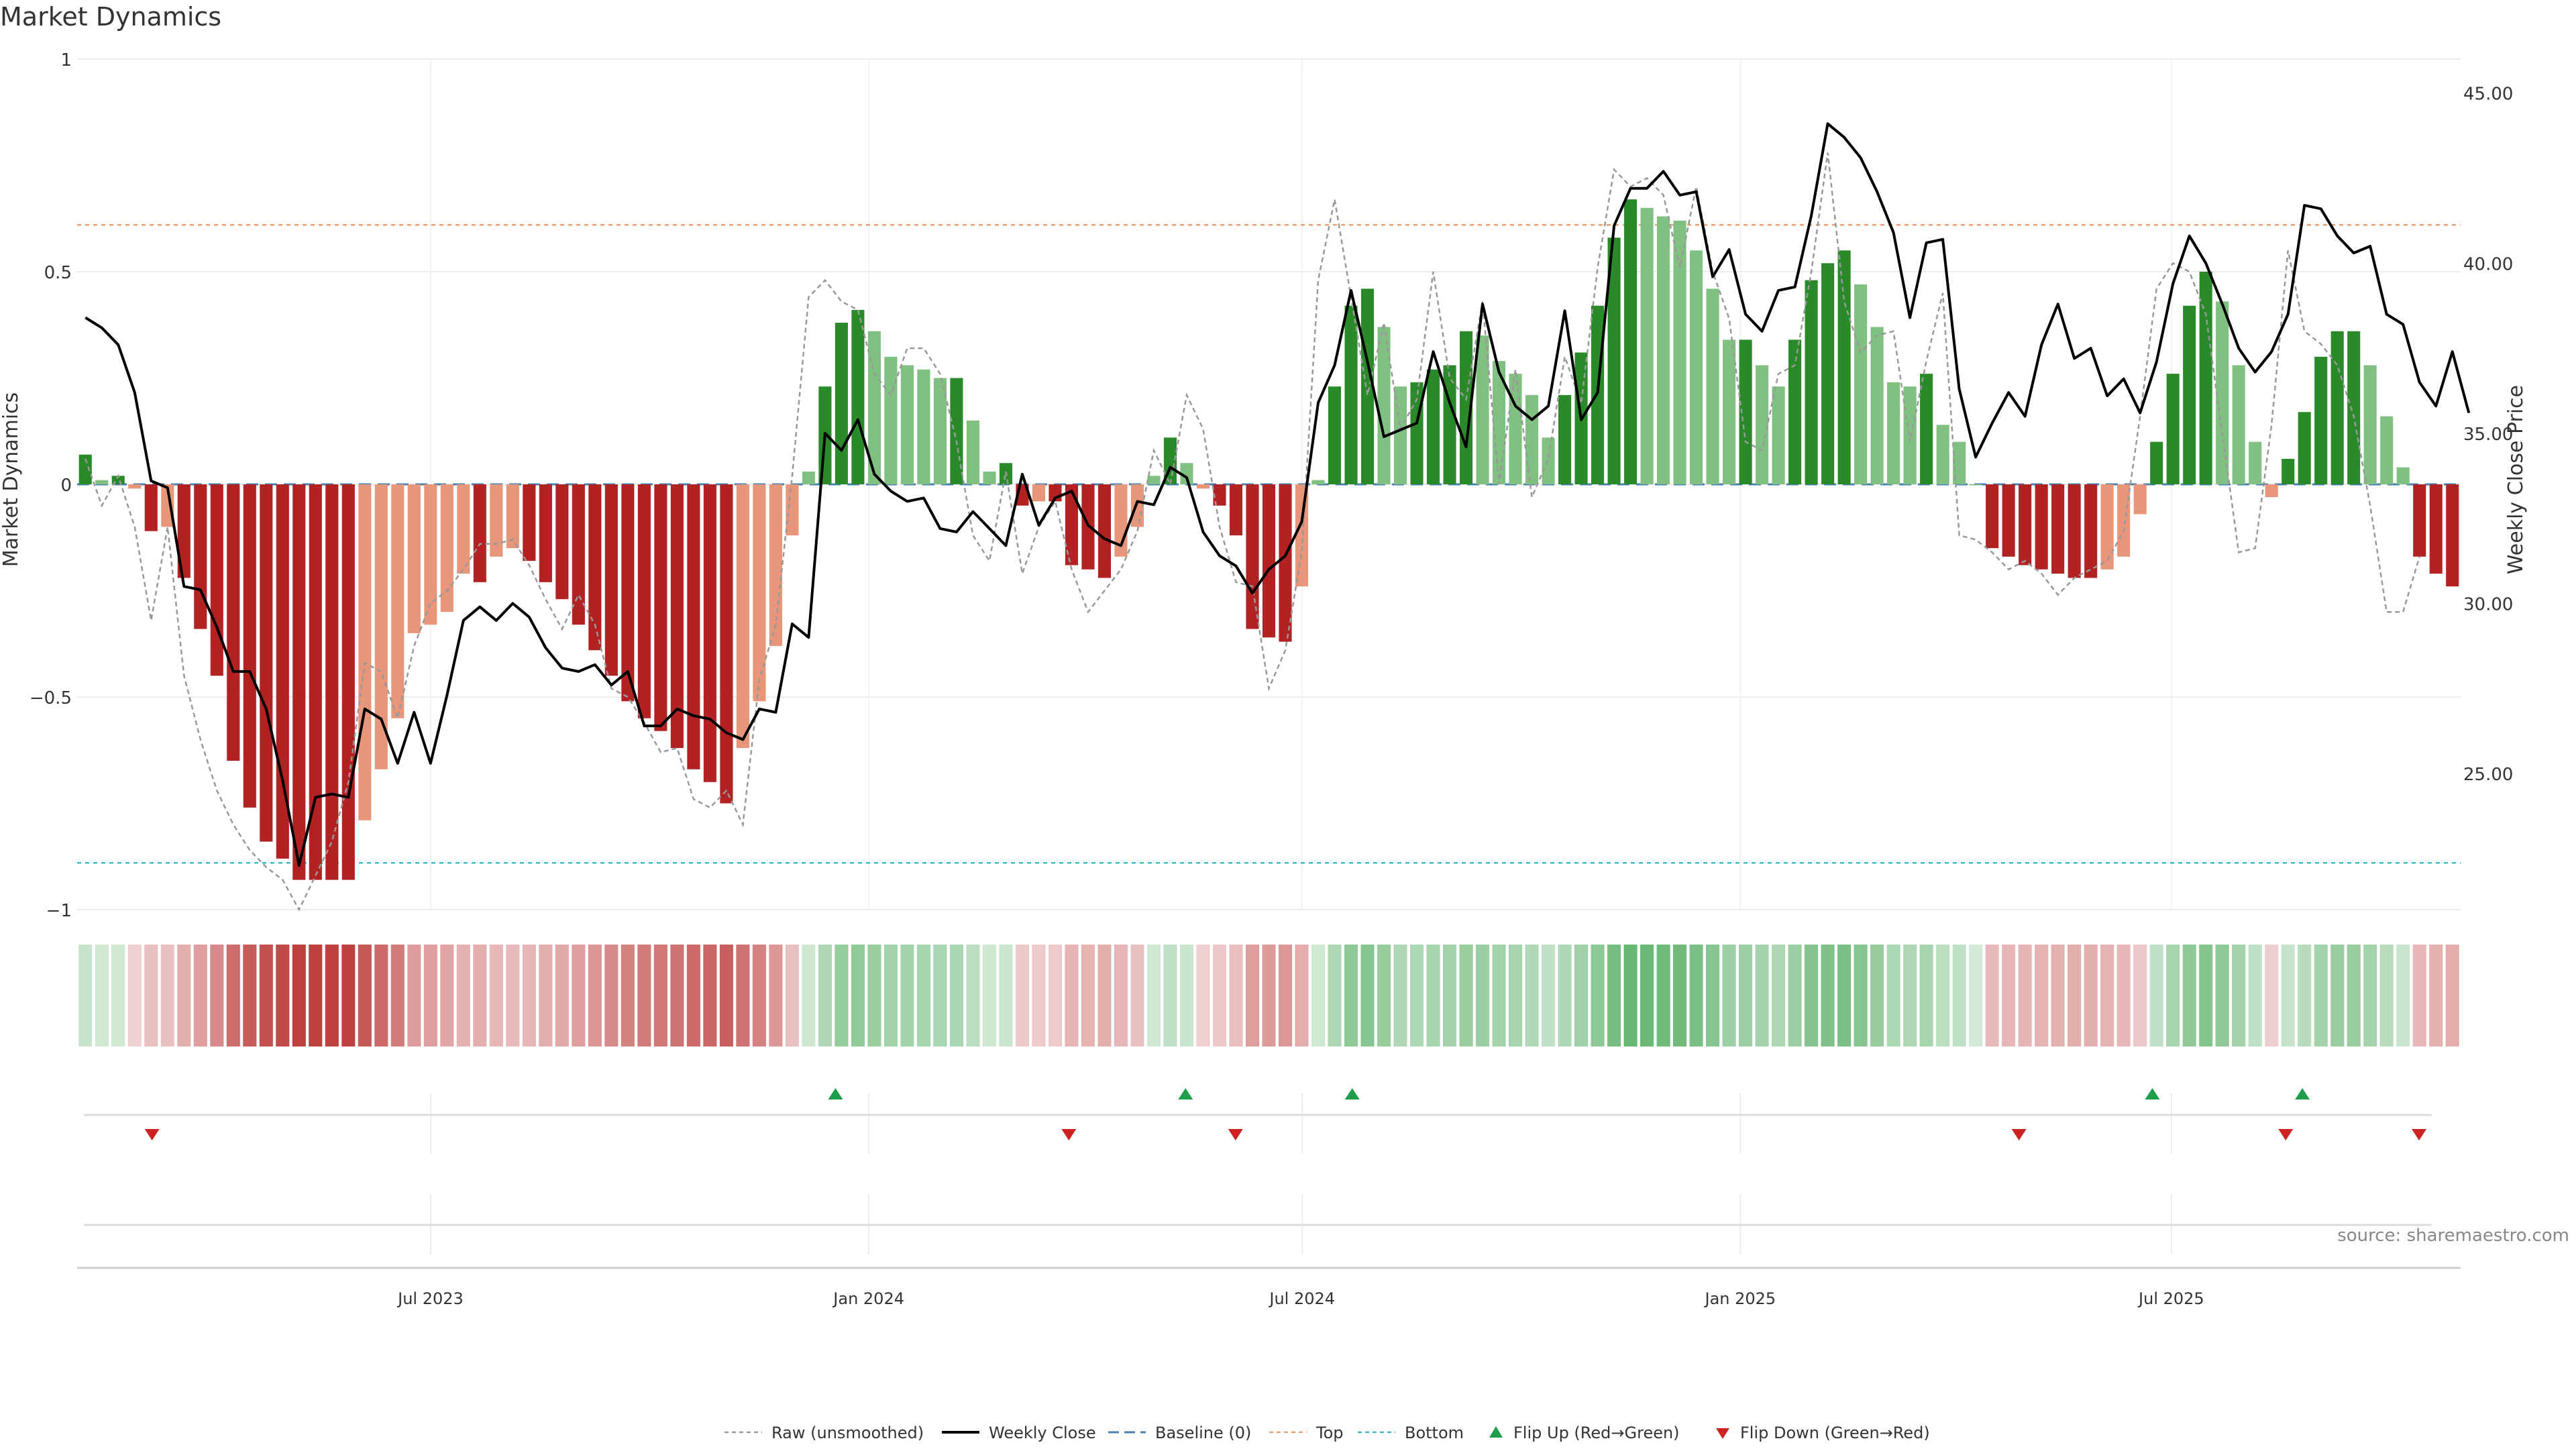 The height and width of the screenshot is (1449, 2576). Describe the element at coordinates (2488, 435) in the screenshot. I see `y2-tick-label: 35.00` at that location.